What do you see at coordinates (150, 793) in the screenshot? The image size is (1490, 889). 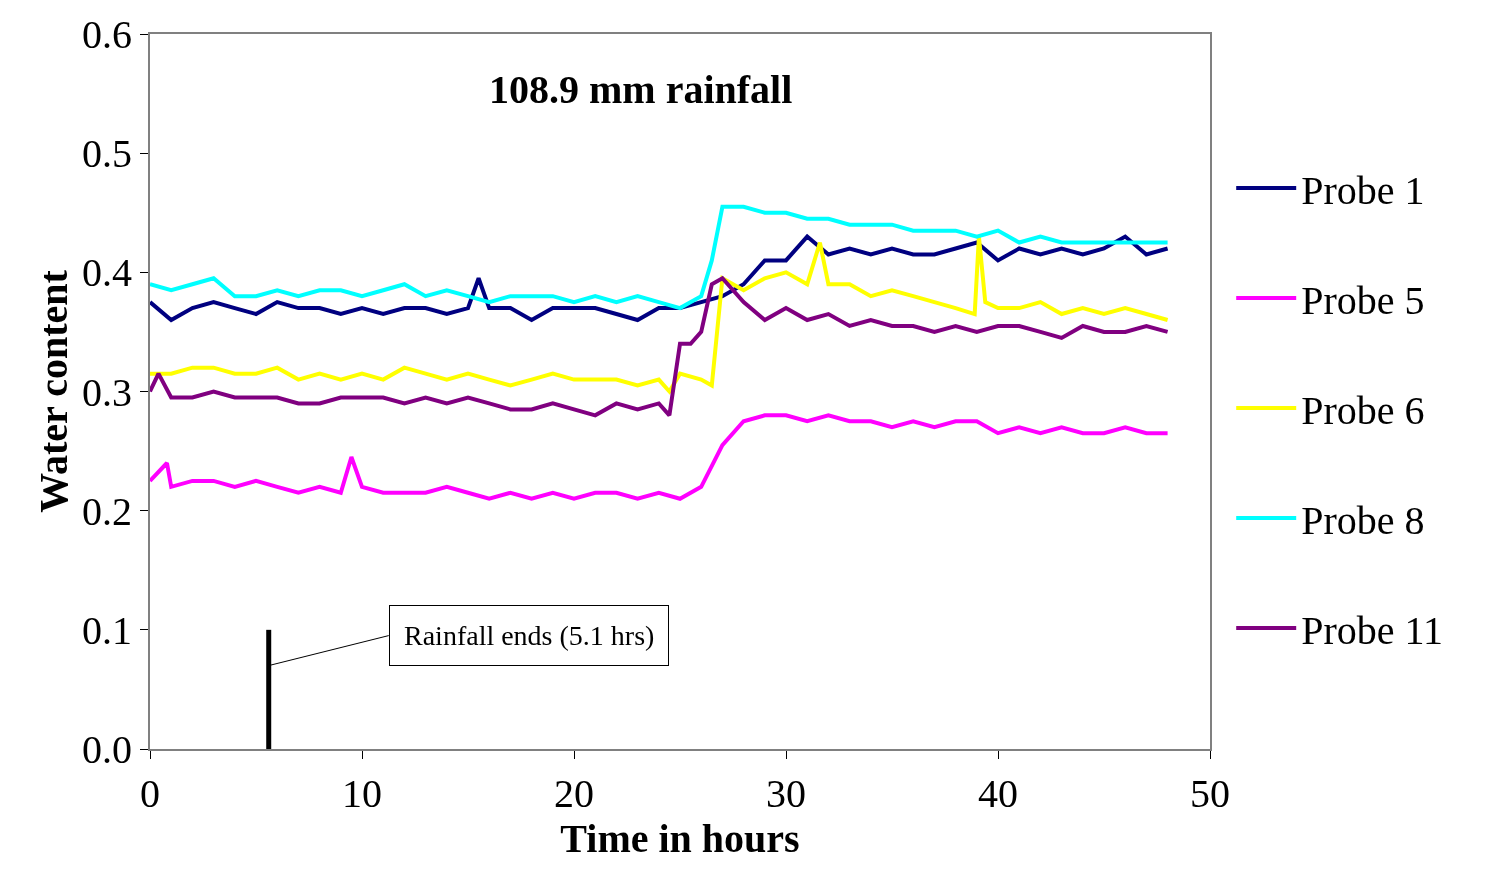 I see `x-tick-label: 0` at bounding box center [150, 793].